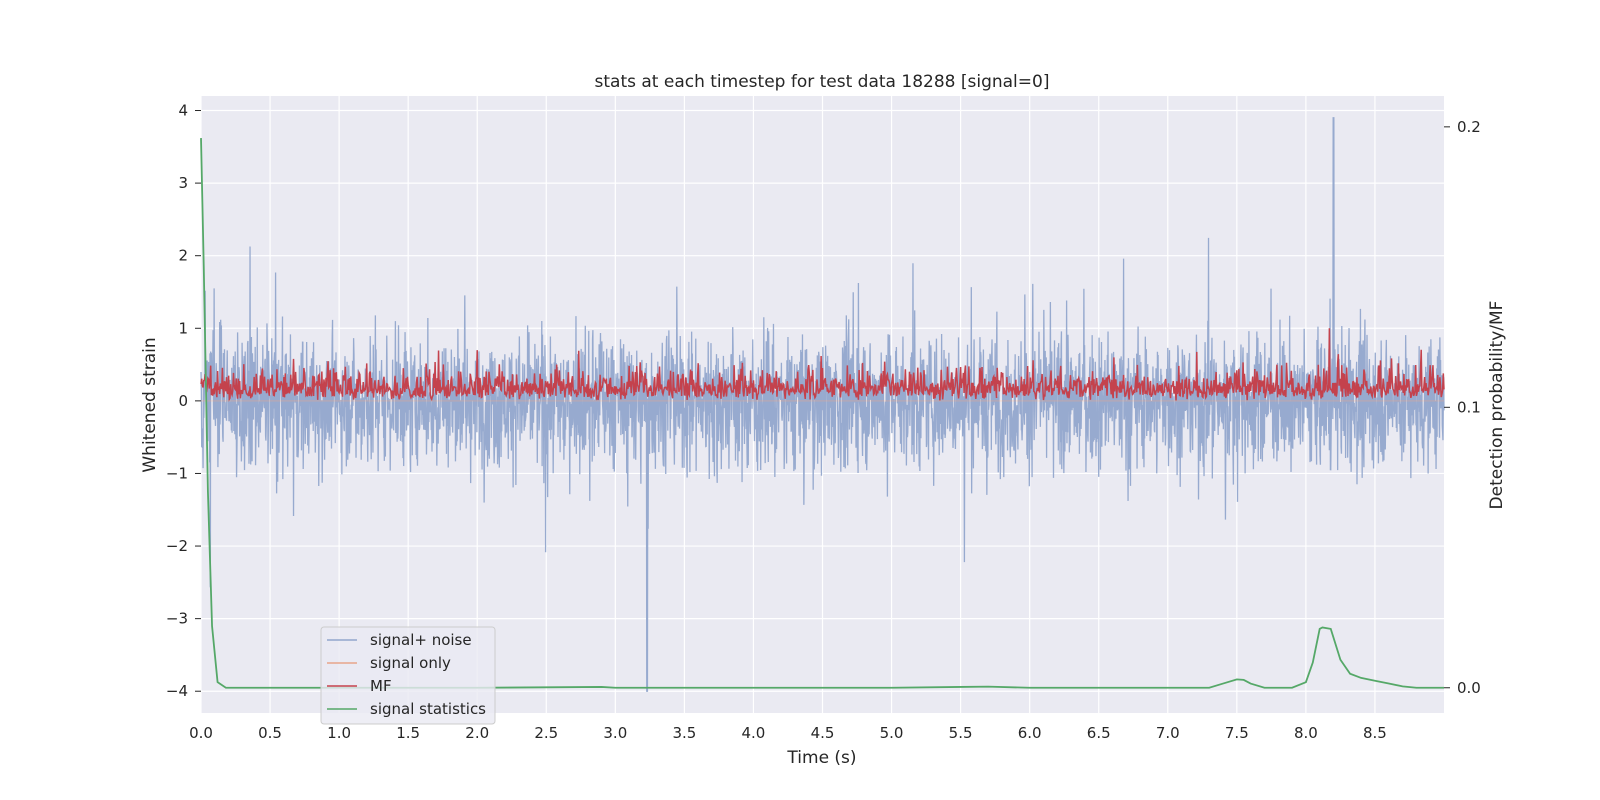 This screenshot has width=1600, height=800. Describe the element at coordinates (477, 733) in the screenshot. I see `x-tick-label: 2.0` at that location.